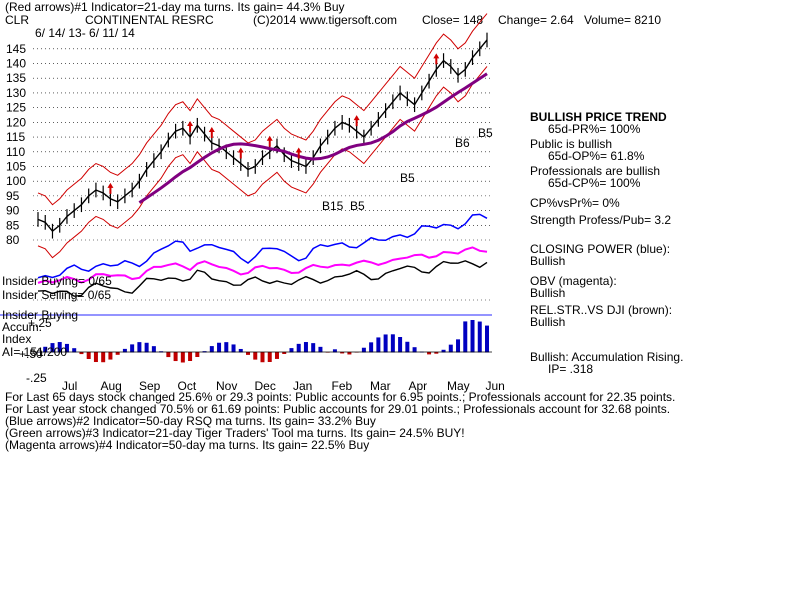 The height and width of the screenshot is (600, 800). I want to click on price-tick-label: 140, so click(16, 64).